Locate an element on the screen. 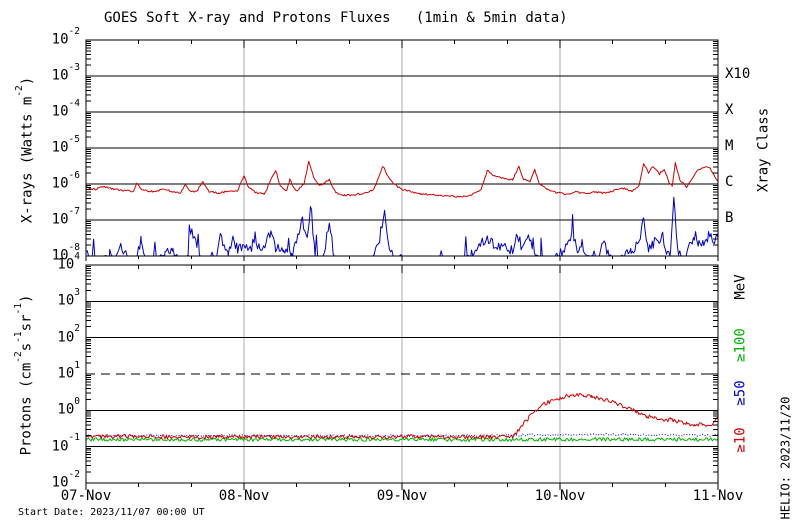 Image resolution: width=800 pixels, height=530 pixels. y-tick-label: 10⁻¹ is located at coordinates (65, 443).